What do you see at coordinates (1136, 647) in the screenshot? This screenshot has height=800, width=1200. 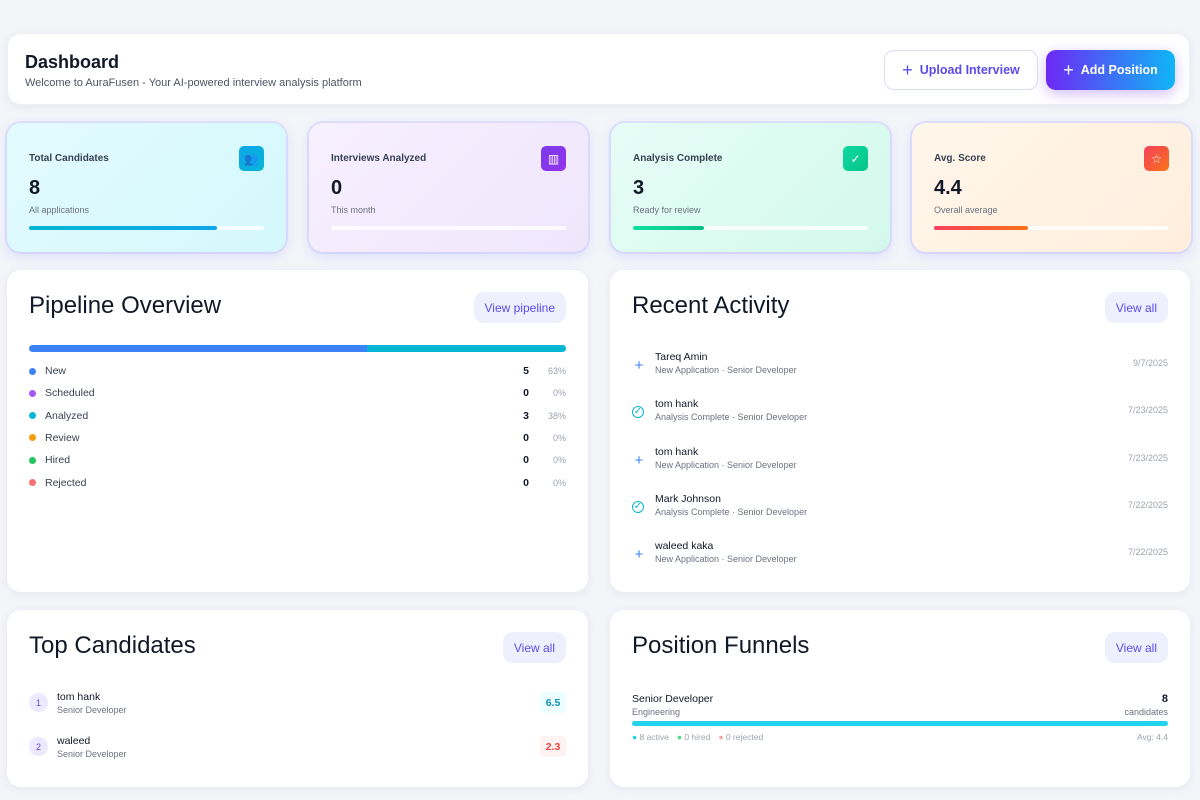 I see `view-all-funnels-button: View all` at bounding box center [1136, 647].